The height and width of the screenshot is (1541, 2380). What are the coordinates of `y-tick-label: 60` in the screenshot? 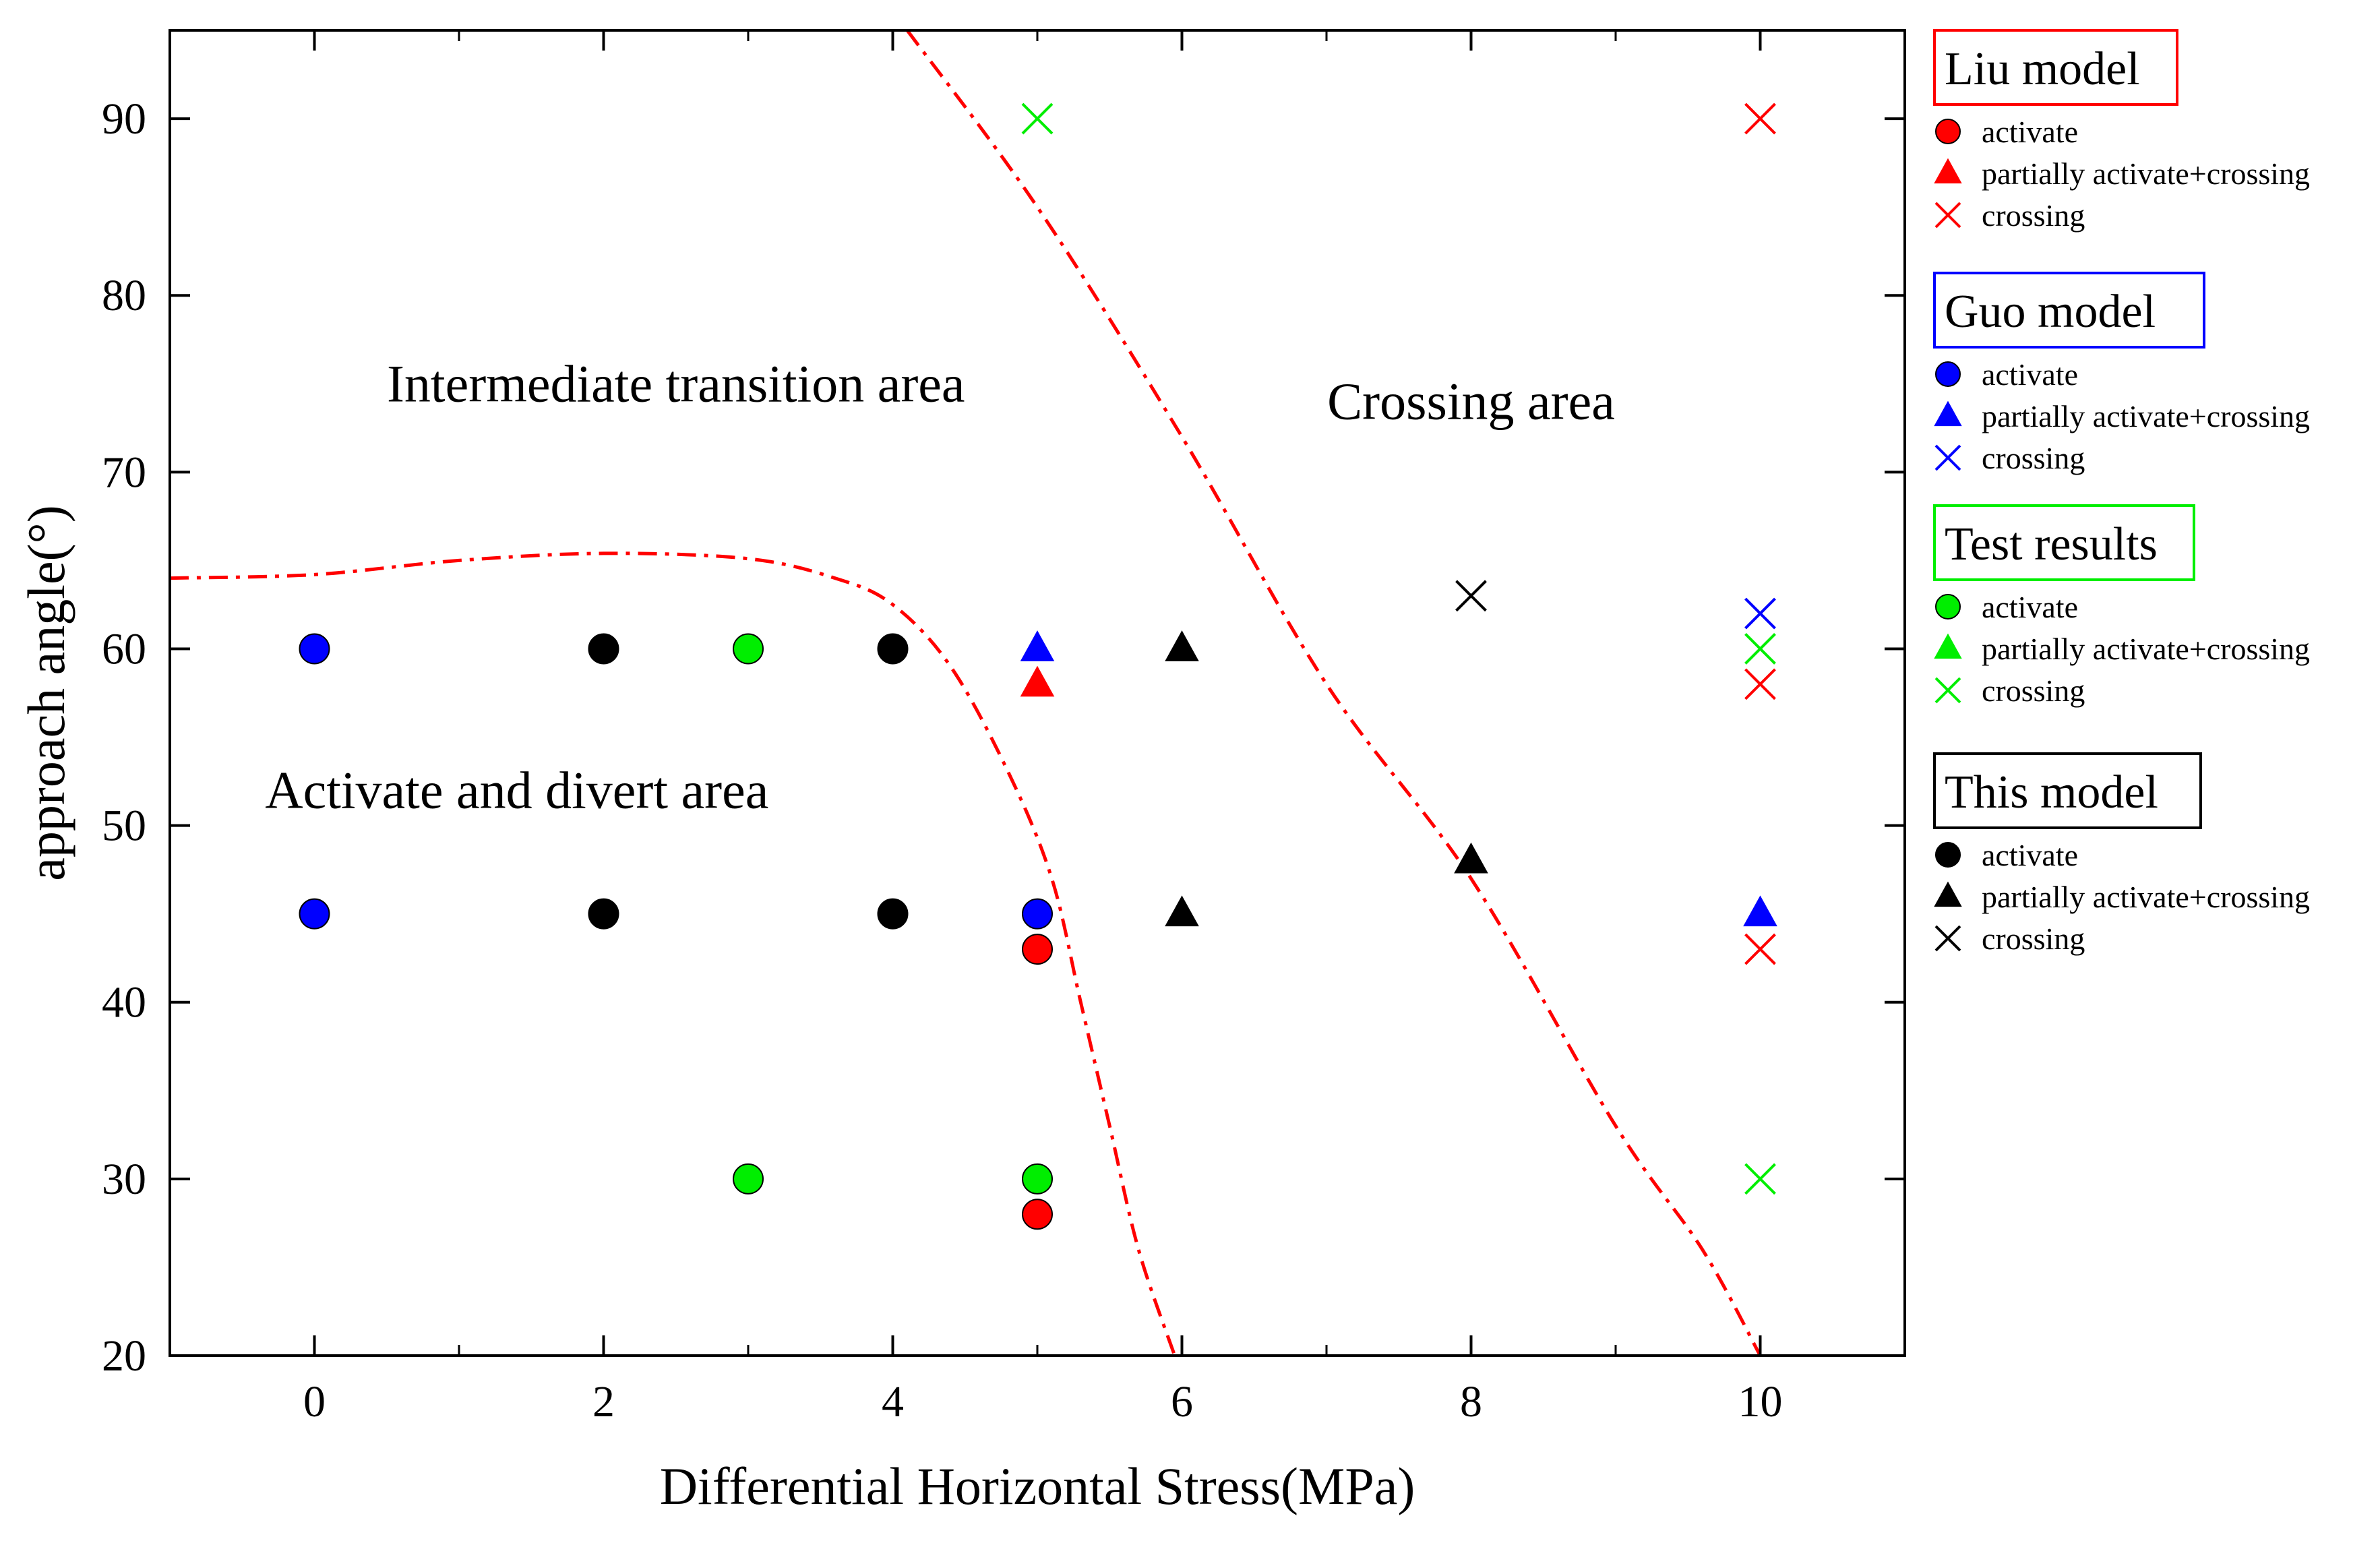 It's located at (124, 649).